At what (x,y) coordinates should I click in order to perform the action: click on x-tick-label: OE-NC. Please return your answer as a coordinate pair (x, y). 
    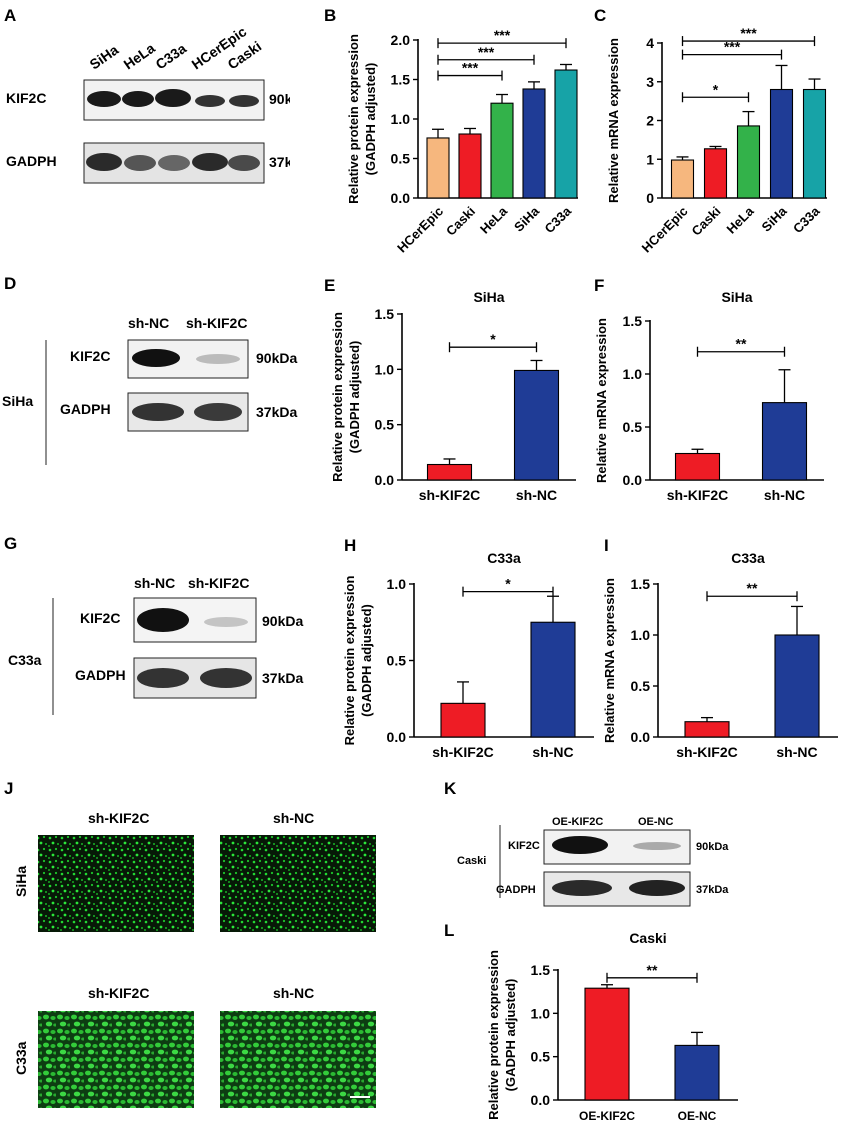
    Looking at the image, I should click on (697, 1116).